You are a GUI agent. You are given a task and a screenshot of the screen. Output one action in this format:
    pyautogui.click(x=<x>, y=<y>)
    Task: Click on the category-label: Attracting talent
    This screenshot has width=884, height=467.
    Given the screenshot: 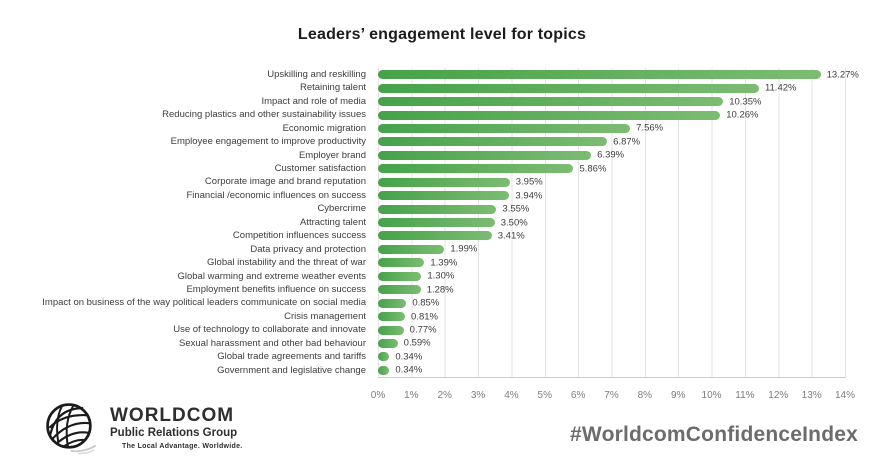 What is the action you would take?
    pyautogui.click(x=332, y=222)
    